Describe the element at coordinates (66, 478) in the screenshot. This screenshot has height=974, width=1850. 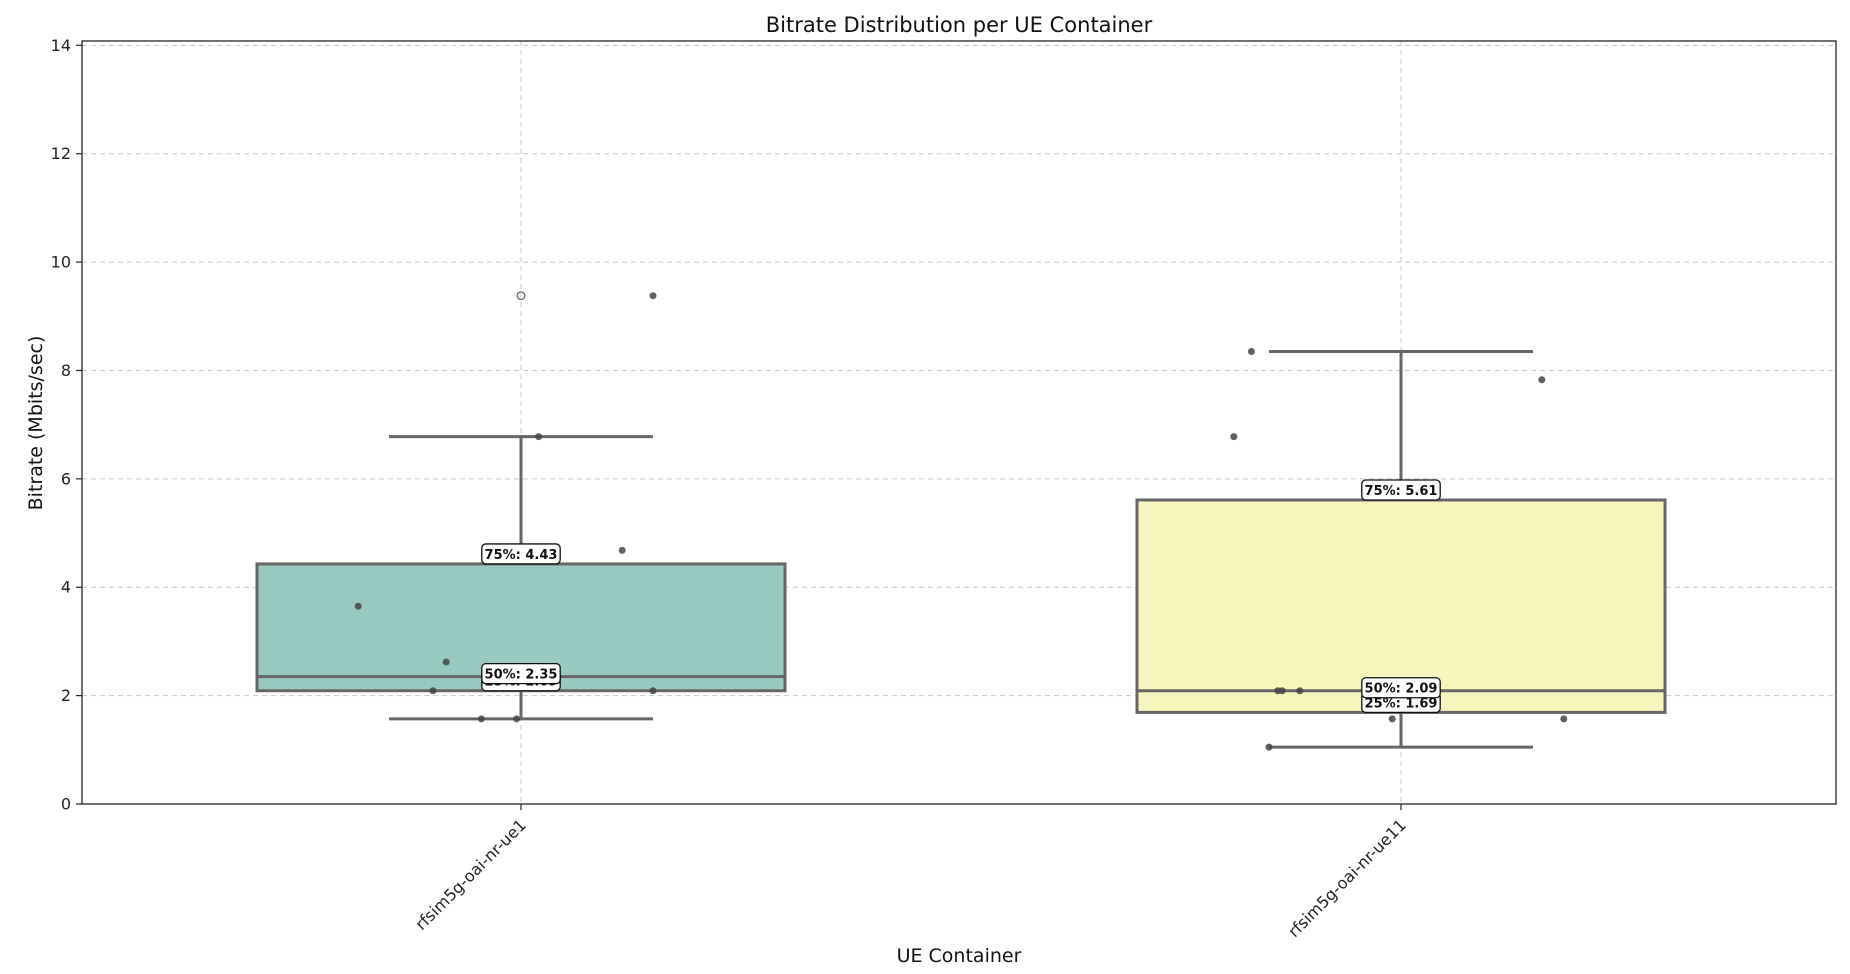
I see `y-tick-label: 6` at that location.